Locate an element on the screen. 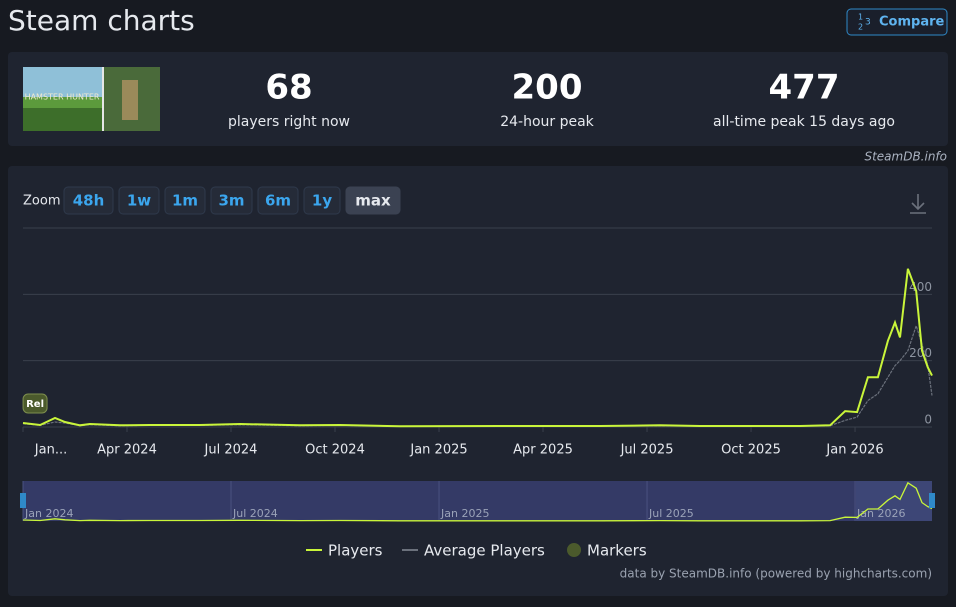  zoom-button-label: 3m is located at coordinates (231, 201).